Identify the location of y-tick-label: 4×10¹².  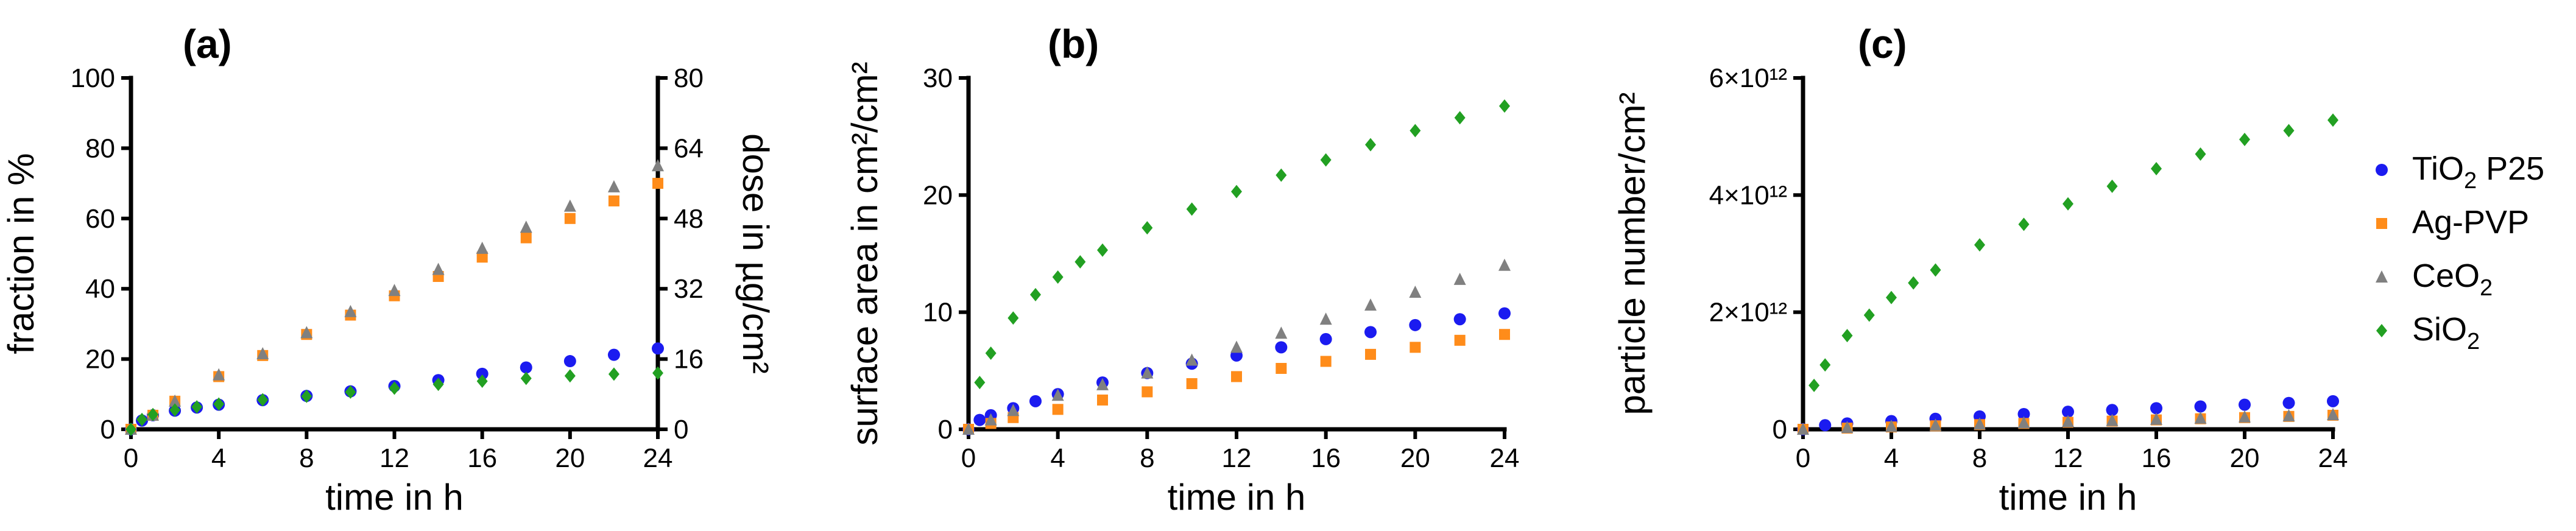
(1748, 195).